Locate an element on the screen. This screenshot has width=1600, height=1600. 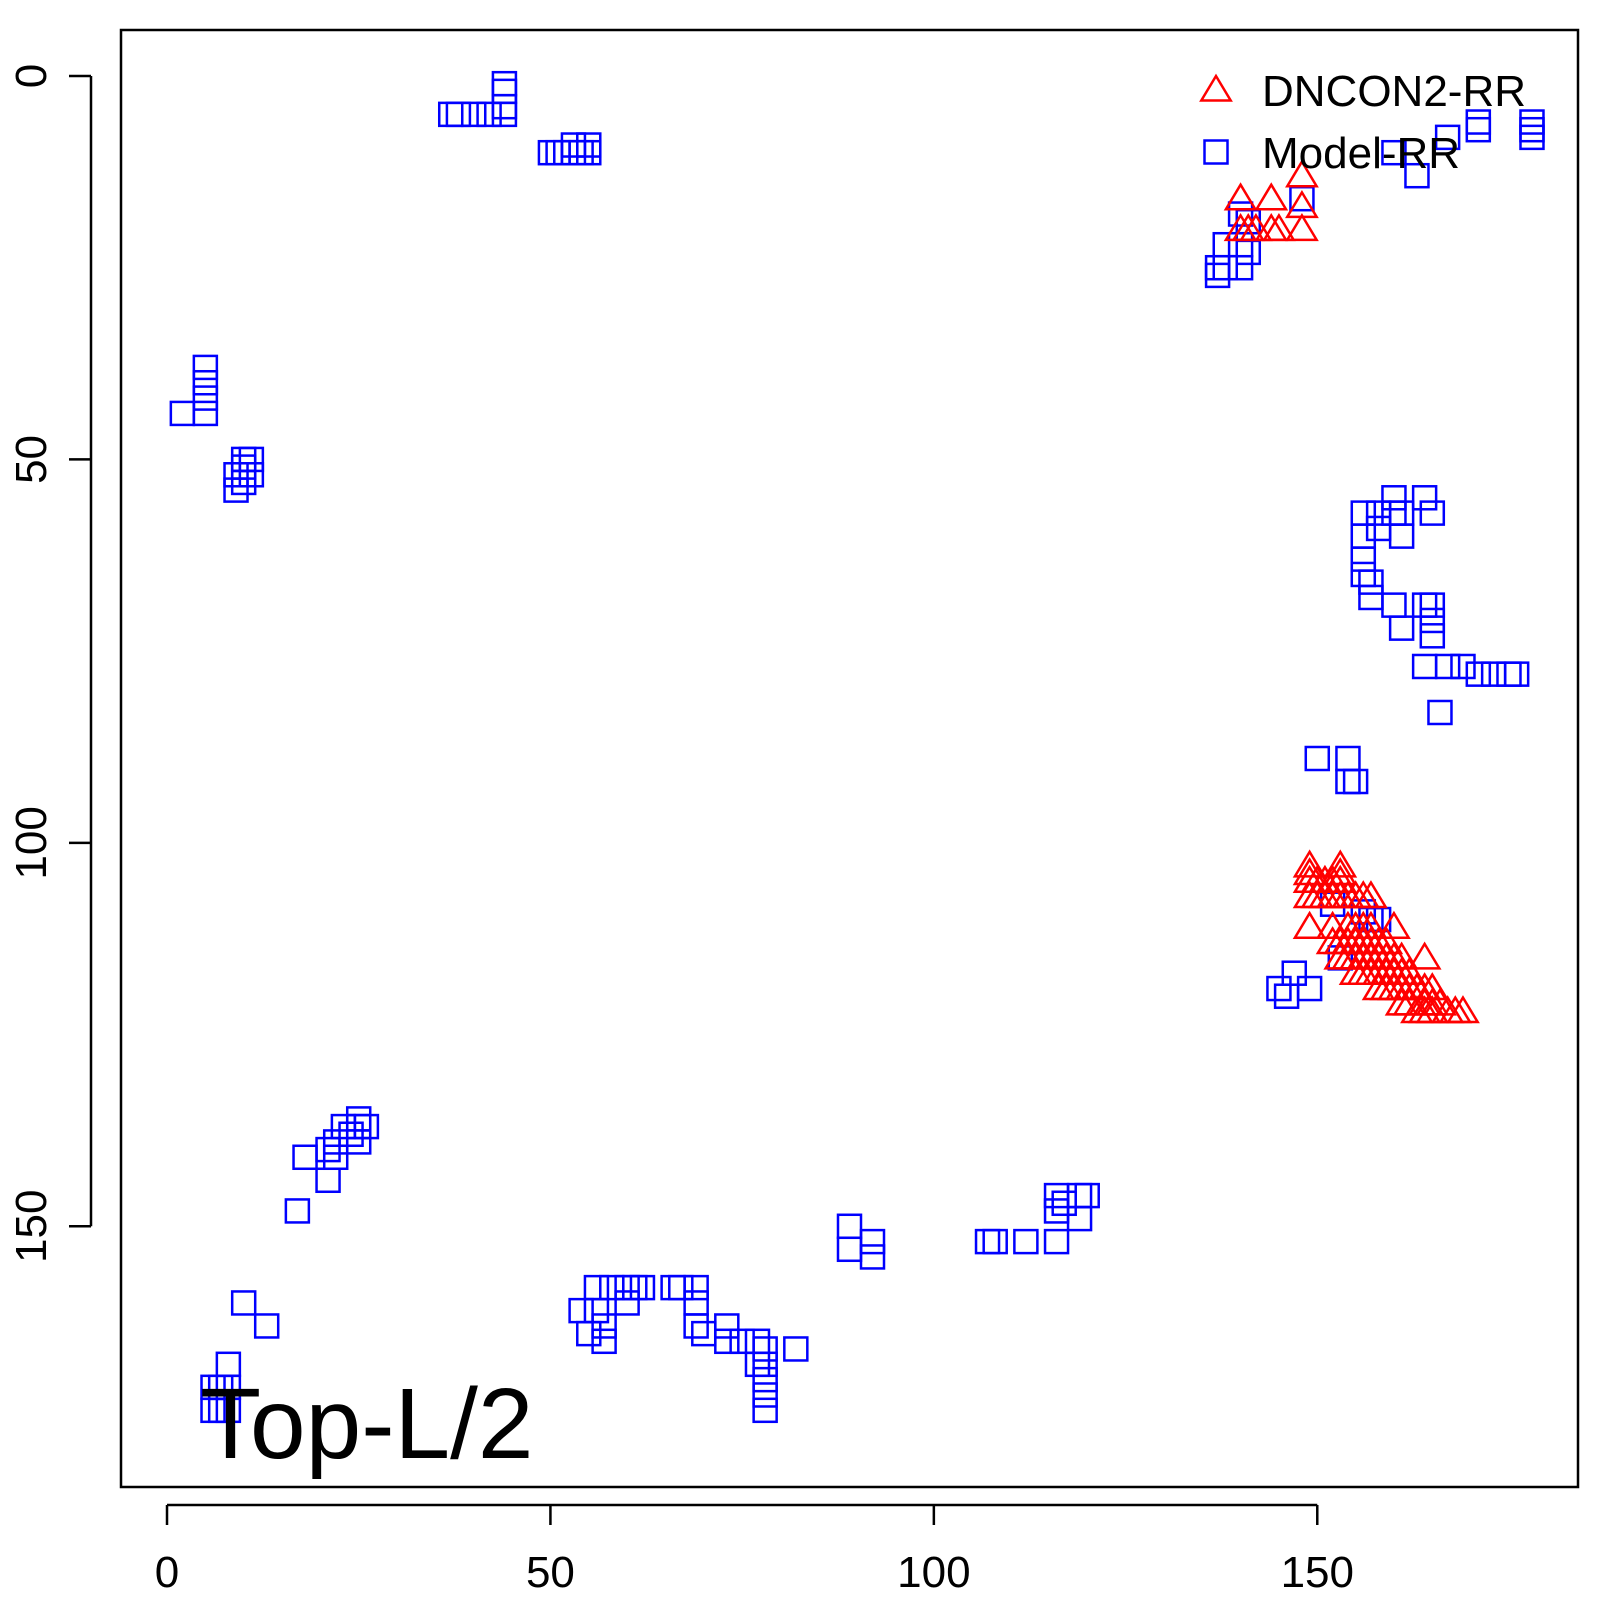
y-tick-label: 0 is located at coordinates (31, 76).